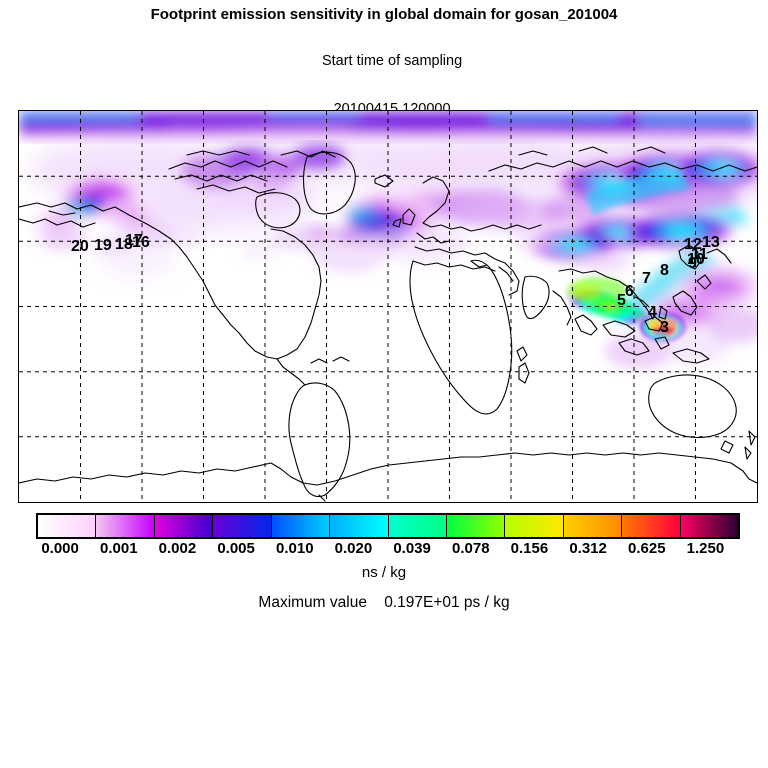 Image resolution: width=768 pixels, height=768 pixels. What do you see at coordinates (588, 548) in the screenshot?
I see `colorbar-tick-label: 0.312` at bounding box center [588, 548].